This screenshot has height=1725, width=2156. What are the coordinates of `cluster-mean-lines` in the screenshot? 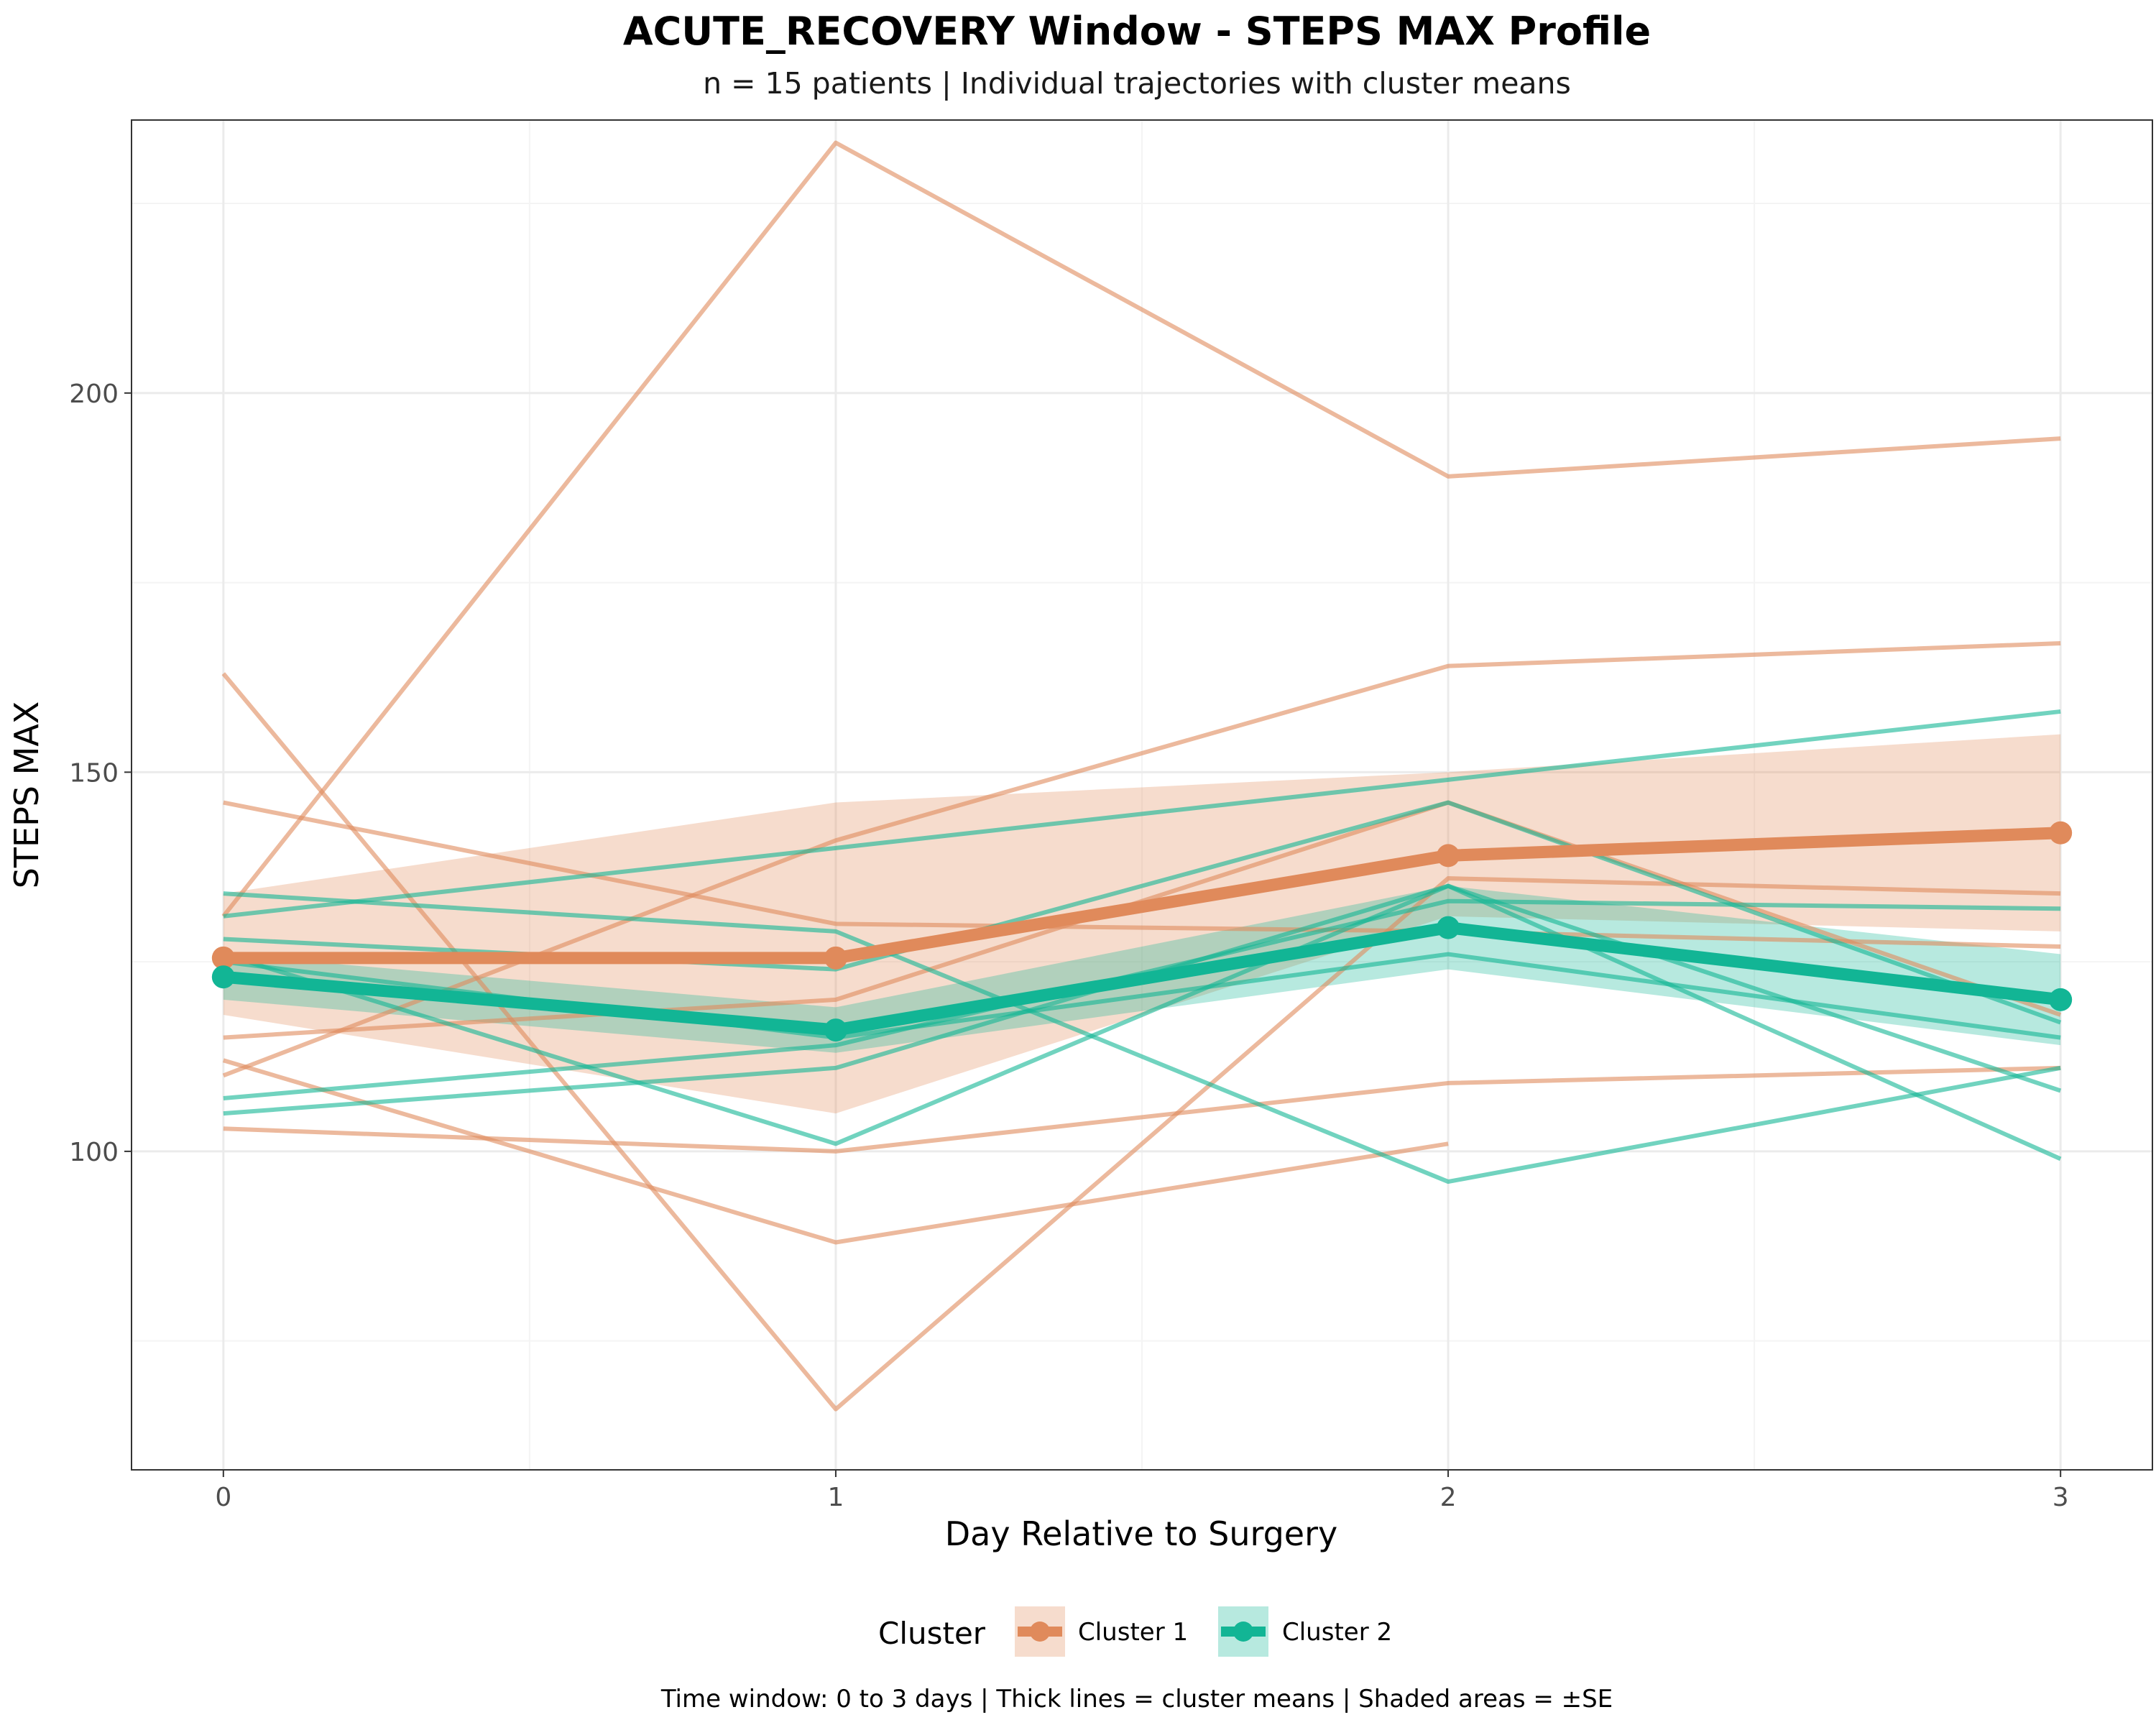 It's located at (1142, 931).